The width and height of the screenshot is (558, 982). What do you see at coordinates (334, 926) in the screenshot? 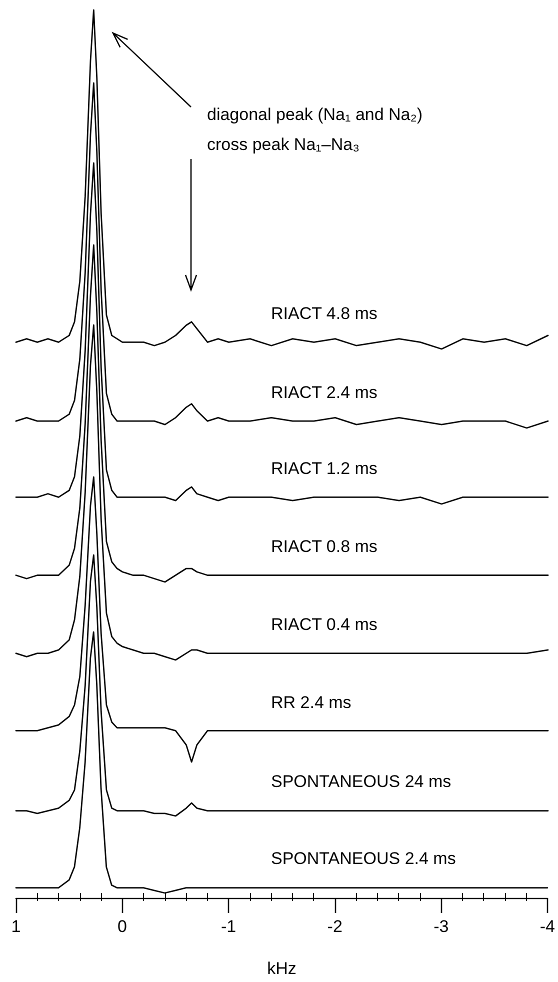
I see `x-tick-label: -2` at bounding box center [334, 926].